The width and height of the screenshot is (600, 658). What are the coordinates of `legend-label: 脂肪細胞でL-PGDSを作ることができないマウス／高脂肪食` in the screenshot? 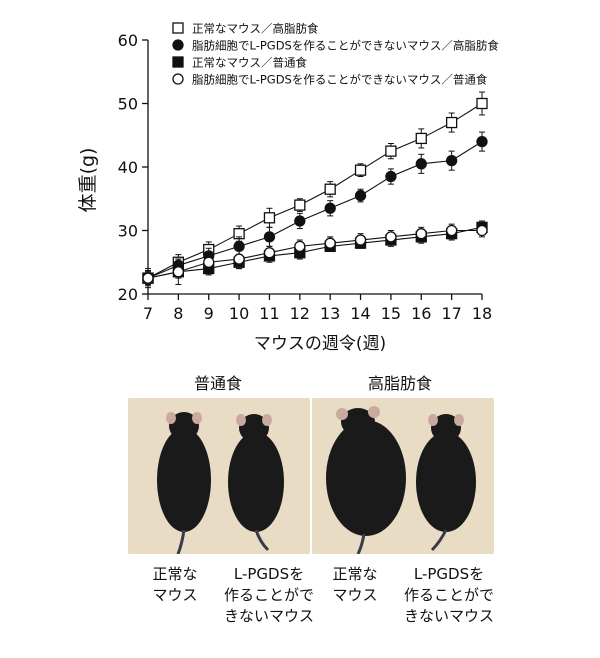 It's located at (345, 46).